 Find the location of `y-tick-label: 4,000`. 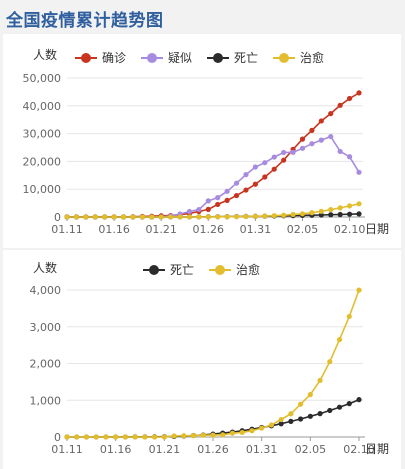

y-tick-label: 4,000 is located at coordinates (46, 290).